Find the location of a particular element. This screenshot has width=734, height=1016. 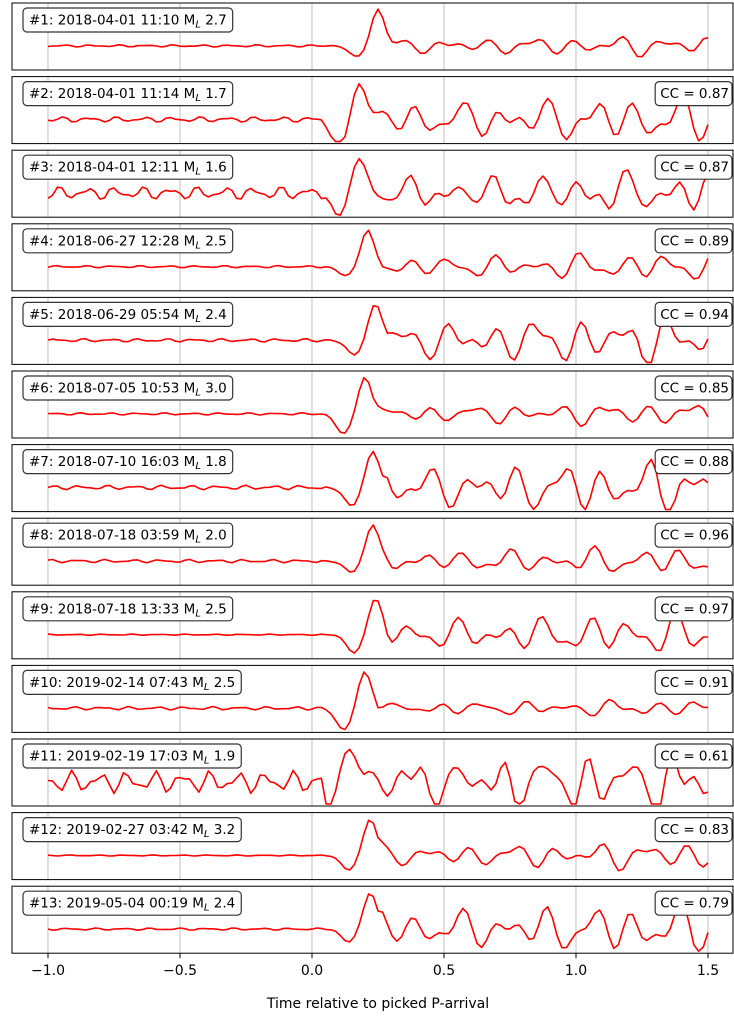

cc-label: CC = 0.61 is located at coordinates (693, 756).